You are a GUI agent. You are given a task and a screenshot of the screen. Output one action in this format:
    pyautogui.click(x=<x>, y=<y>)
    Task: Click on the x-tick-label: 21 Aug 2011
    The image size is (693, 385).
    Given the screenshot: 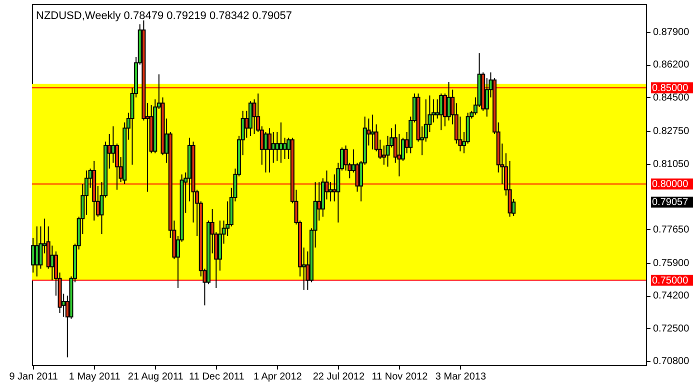 What is the action you would take?
    pyautogui.click(x=156, y=377)
    